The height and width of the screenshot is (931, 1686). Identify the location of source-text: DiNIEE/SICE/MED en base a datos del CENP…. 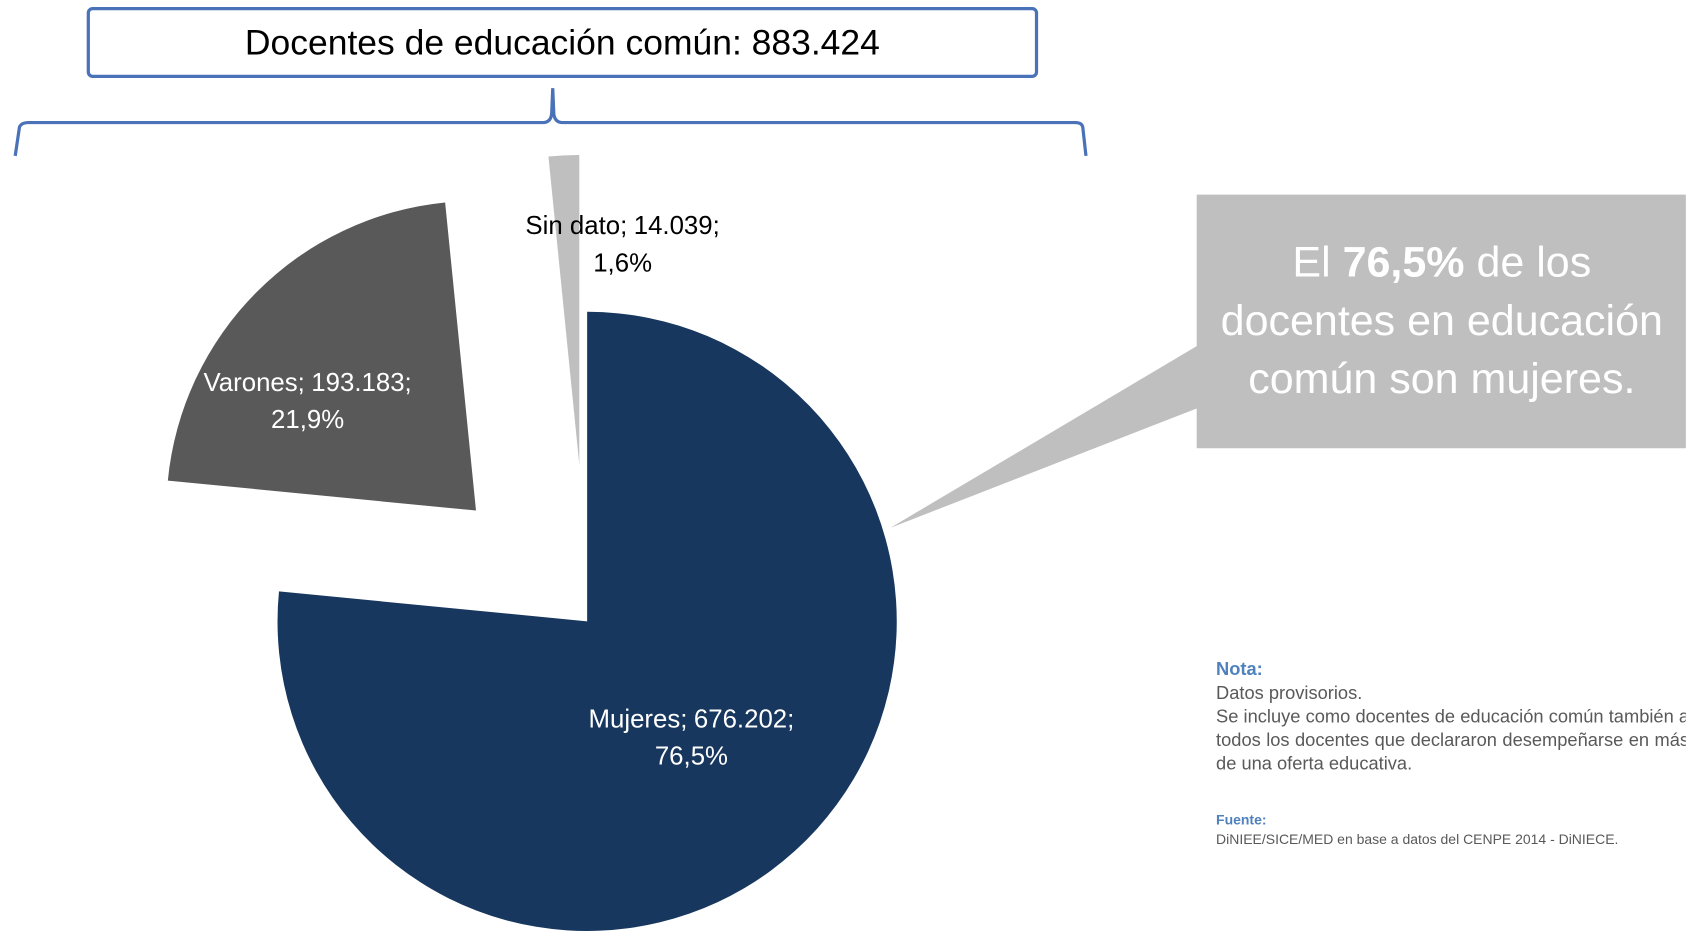
(1417, 839).